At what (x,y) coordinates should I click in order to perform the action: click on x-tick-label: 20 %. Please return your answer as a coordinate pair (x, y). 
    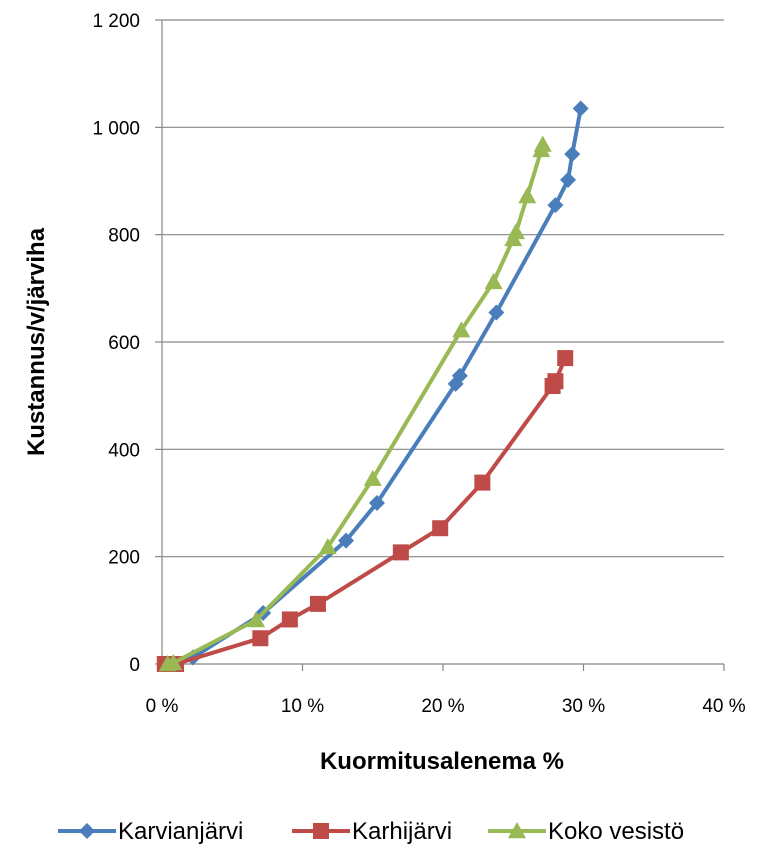
    Looking at the image, I should click on (442, 706).